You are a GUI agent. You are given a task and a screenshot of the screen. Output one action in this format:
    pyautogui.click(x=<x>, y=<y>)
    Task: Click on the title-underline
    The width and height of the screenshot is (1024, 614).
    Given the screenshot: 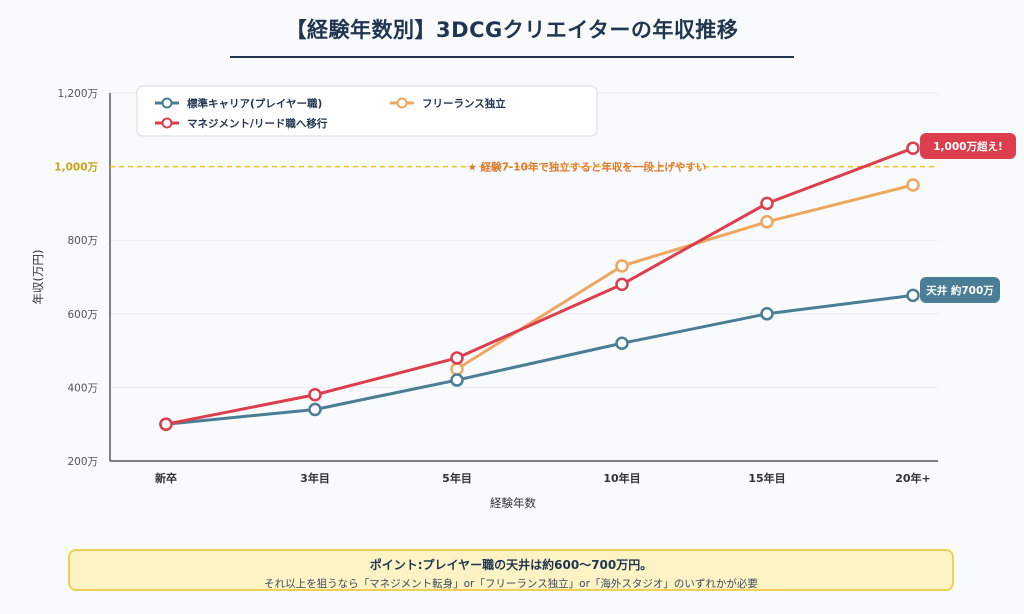 What is the action you would take?
    pyautogui.click(x=512, y=57)
    